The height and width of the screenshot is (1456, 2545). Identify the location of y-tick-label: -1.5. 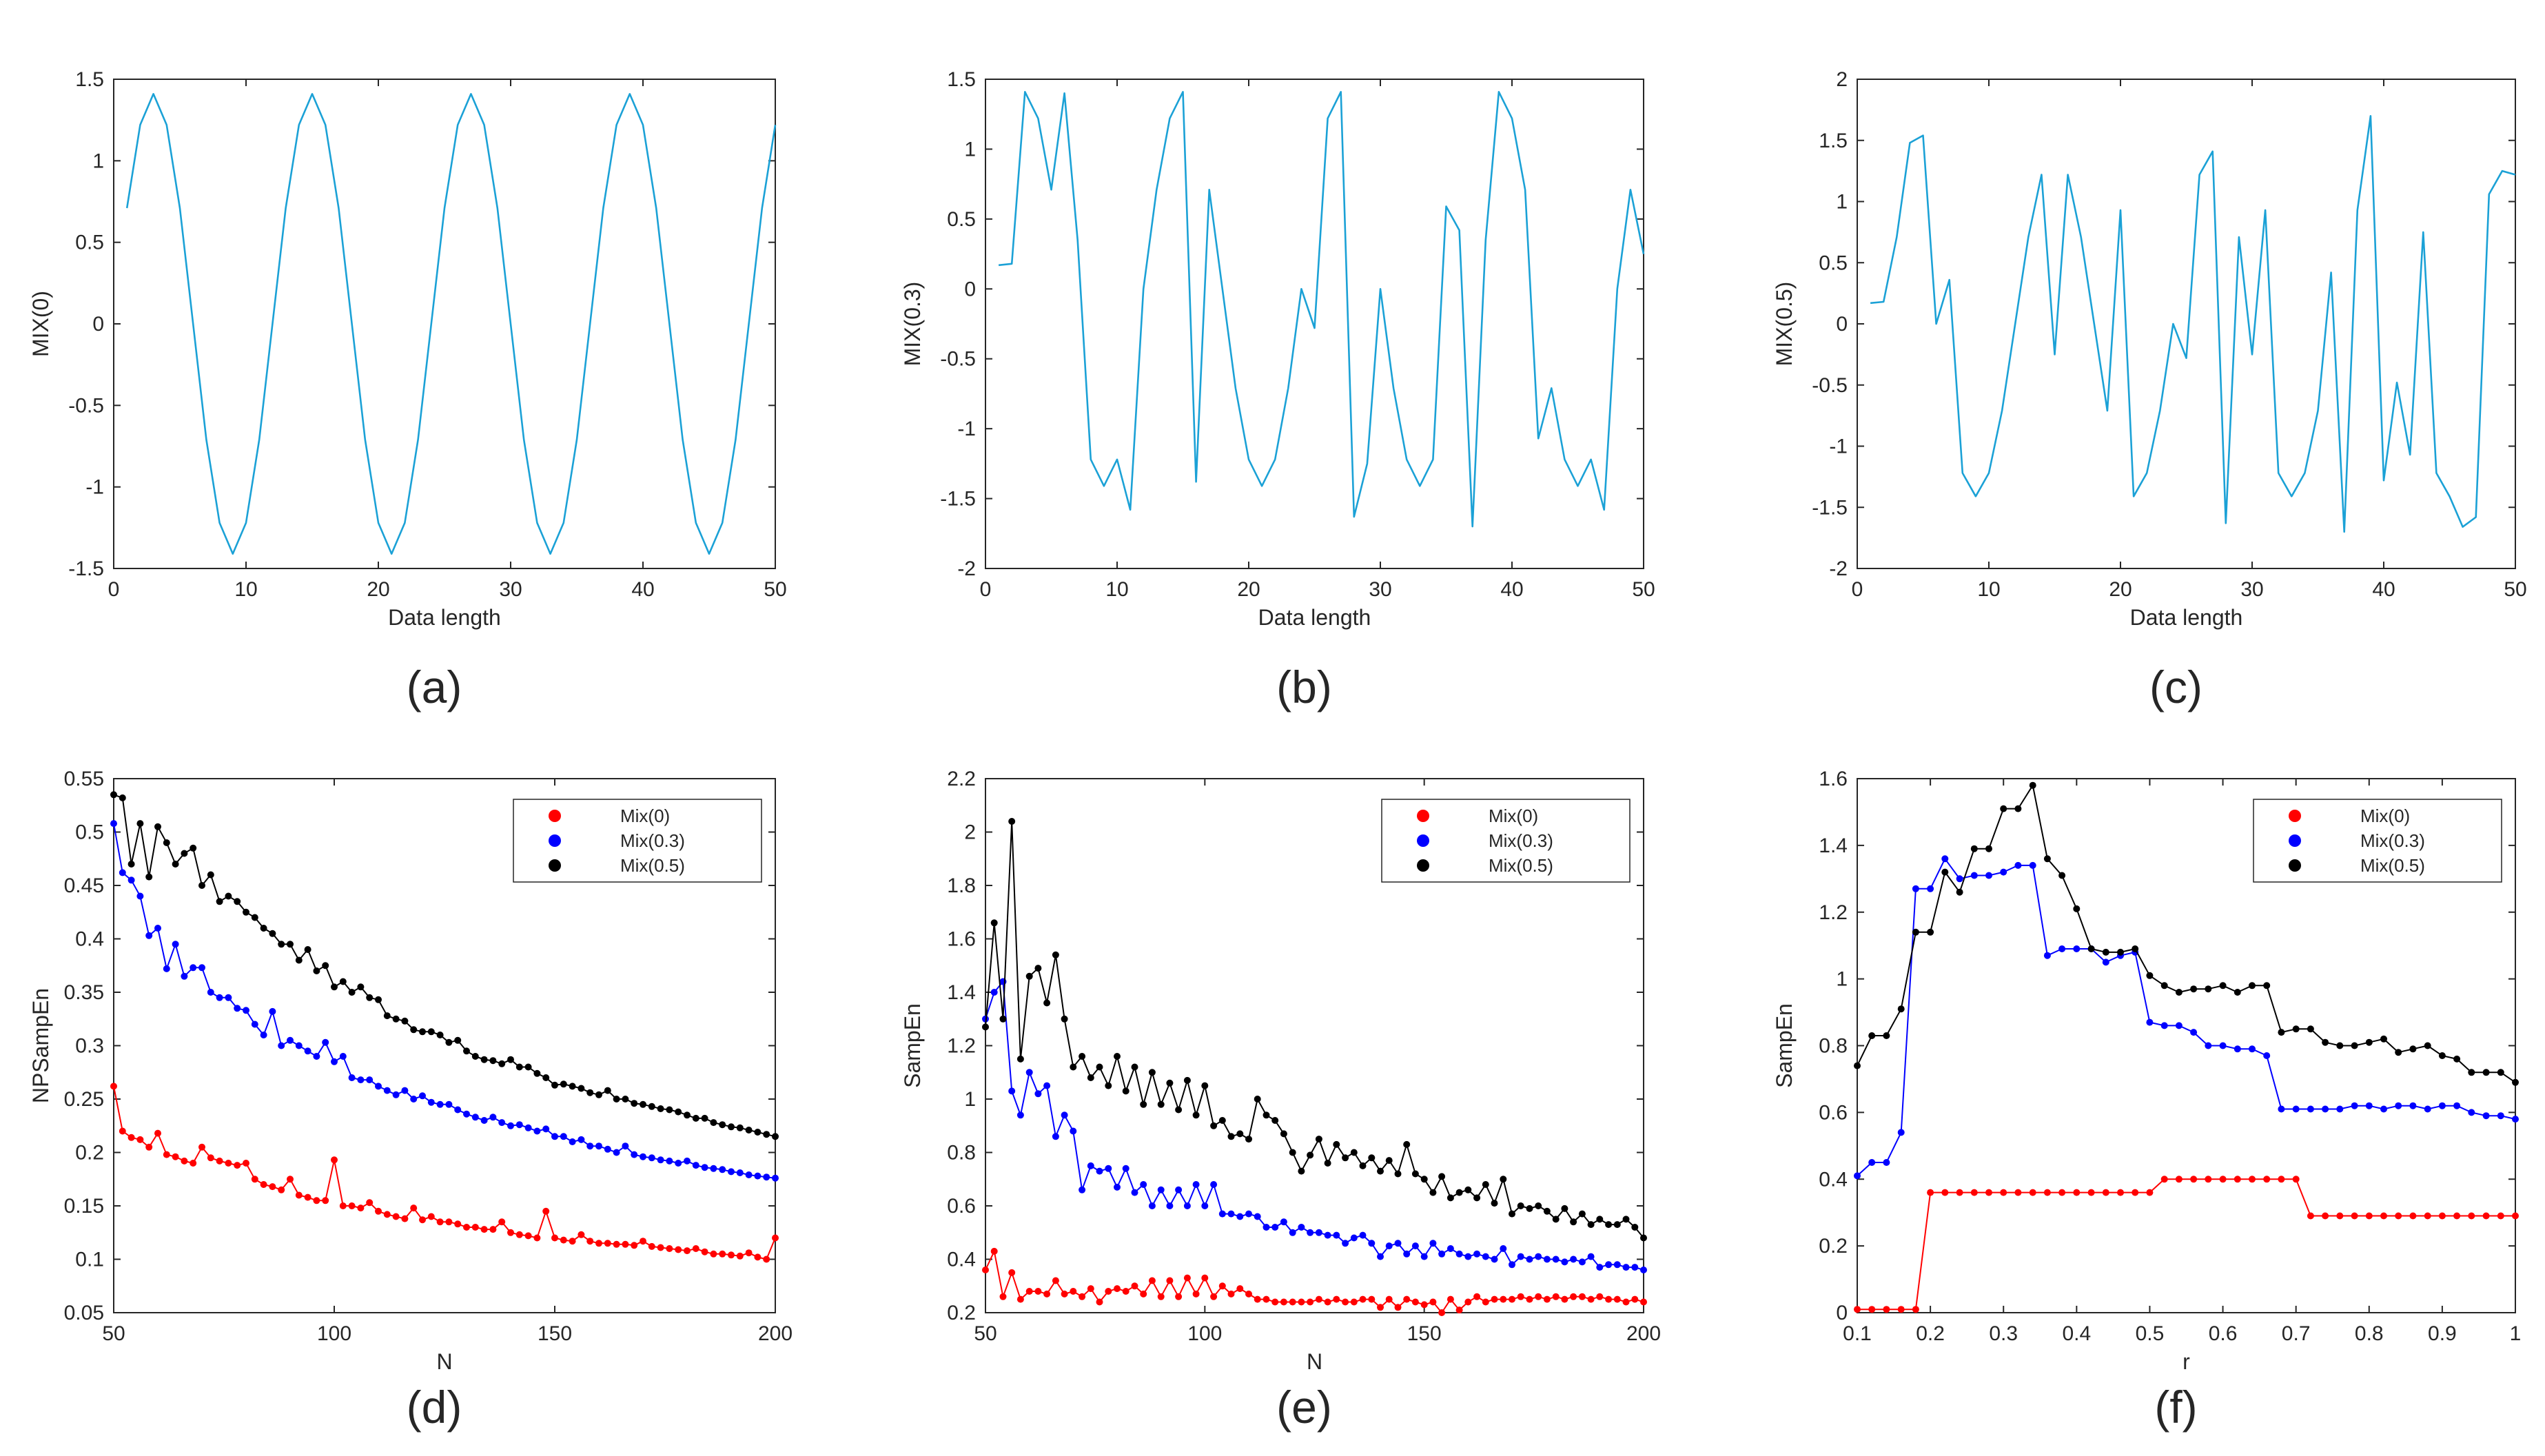
(1830, 507).